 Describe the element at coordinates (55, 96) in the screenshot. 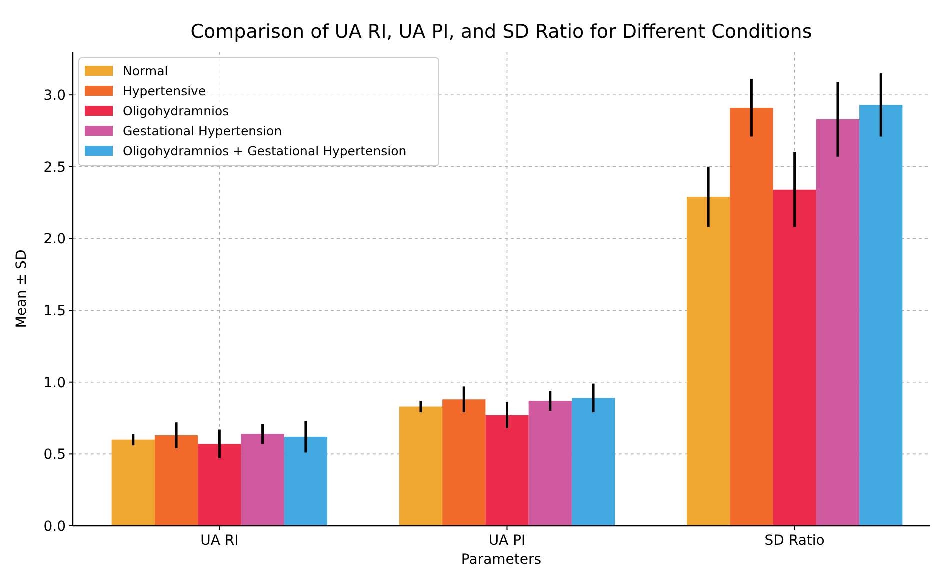

I see `y-tick-label: 3.0` at that location.